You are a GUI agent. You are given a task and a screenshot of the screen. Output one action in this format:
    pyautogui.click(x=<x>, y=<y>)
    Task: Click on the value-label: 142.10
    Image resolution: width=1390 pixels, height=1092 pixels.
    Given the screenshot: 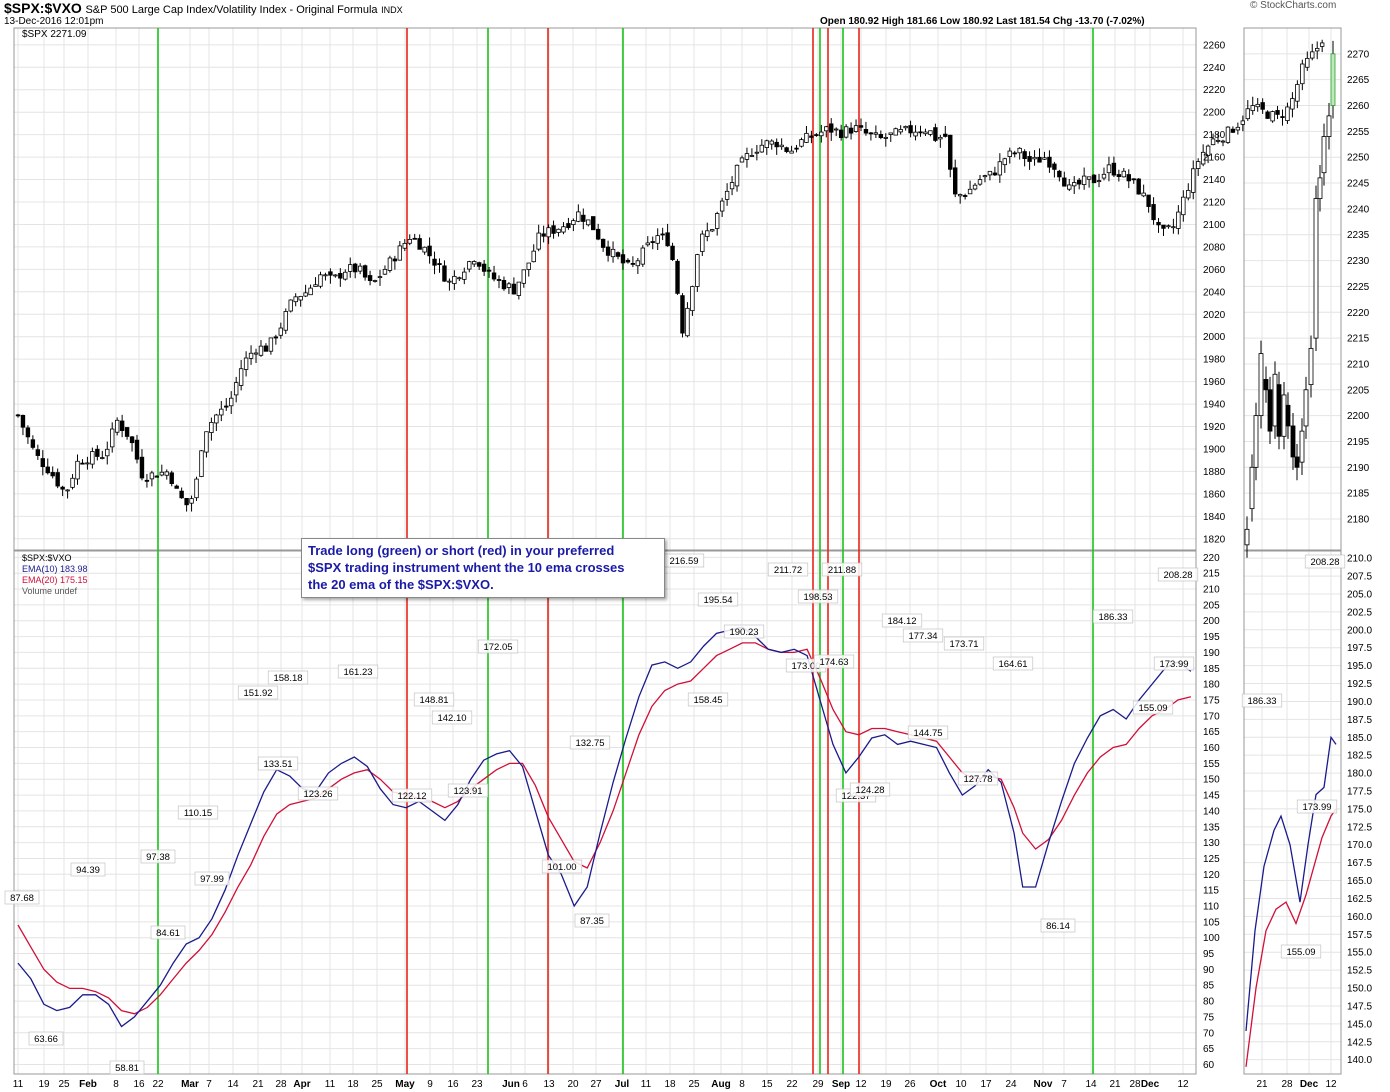 What is the action you would take?
    pyautogui.click(x=452, y=717)
    